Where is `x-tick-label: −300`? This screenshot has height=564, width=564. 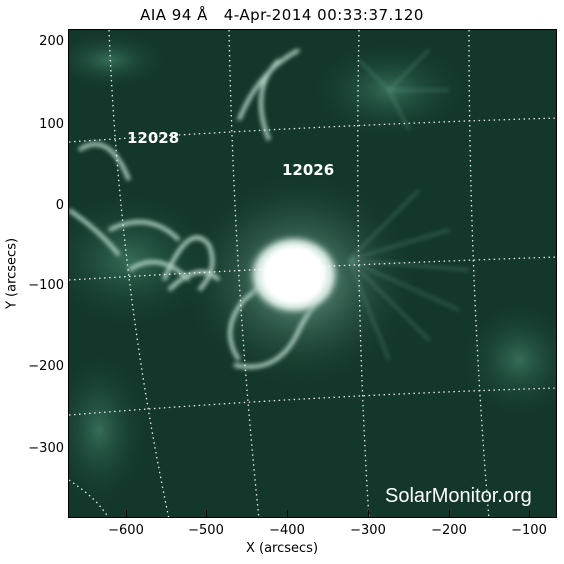 x-tick-label: −300 is located at coordinates (368, 530).